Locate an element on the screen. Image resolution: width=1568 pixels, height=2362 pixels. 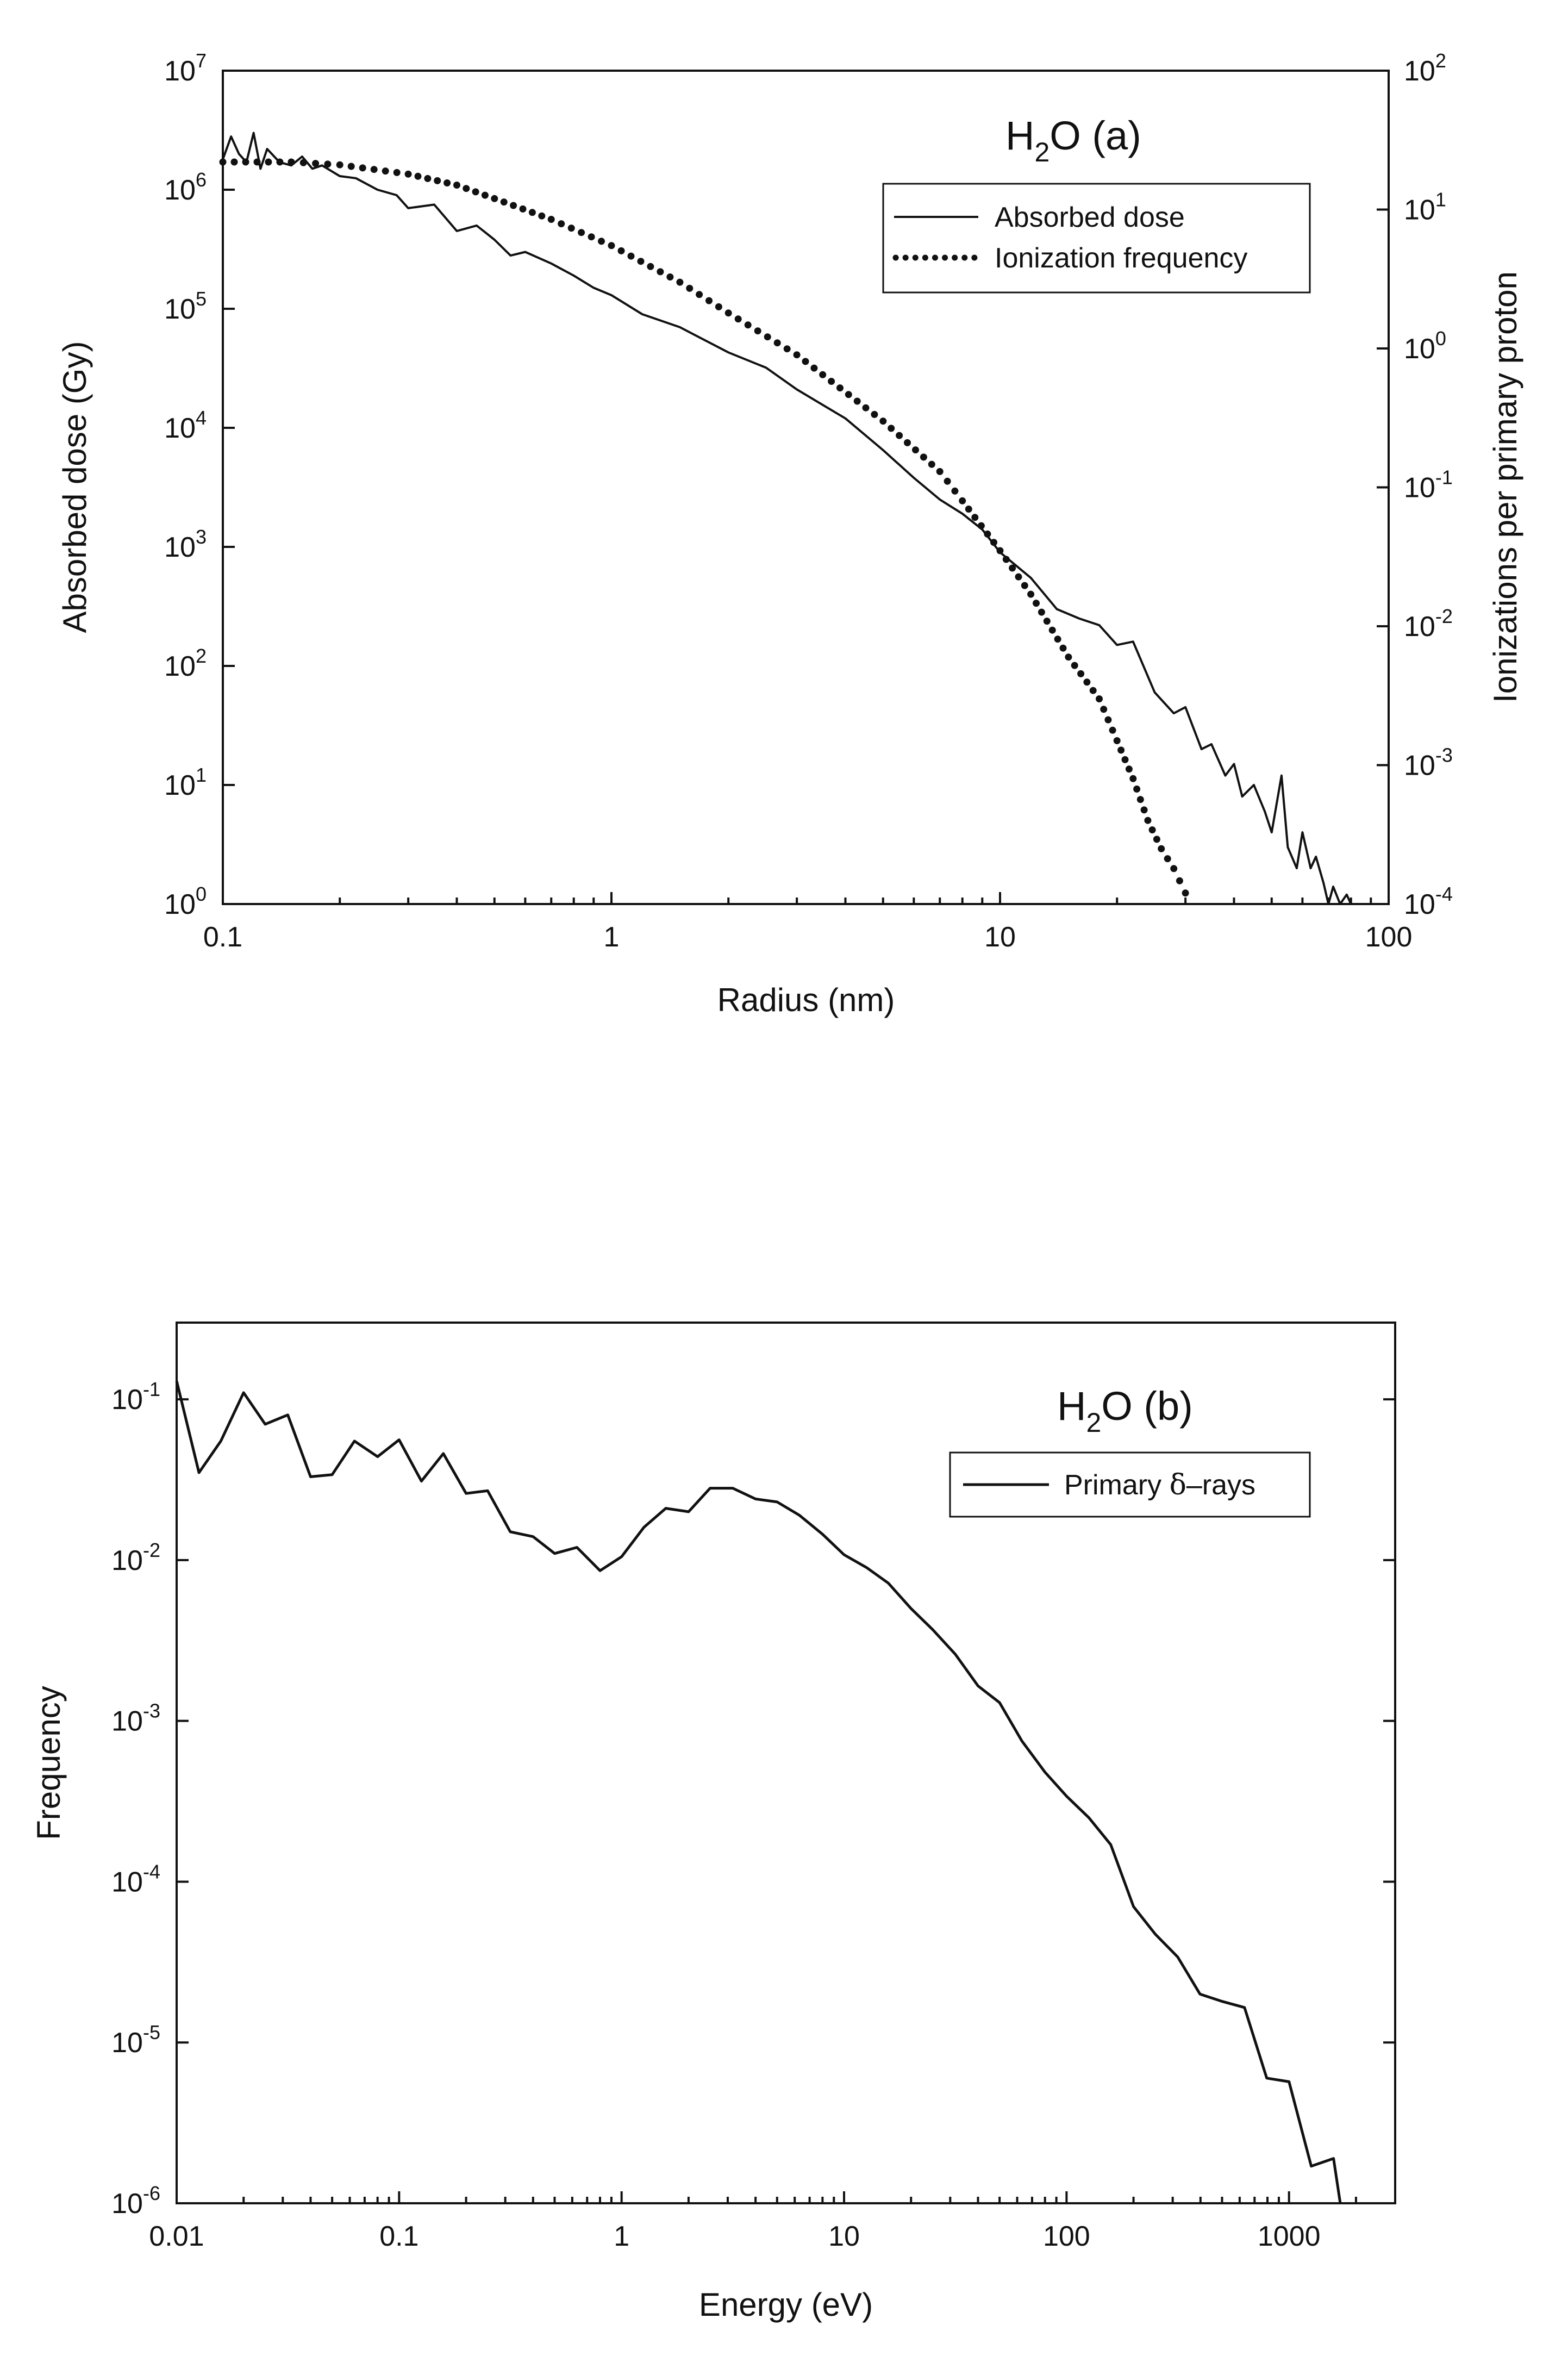
y-tick-label: 10⁻⁵ is located at coordinates (135, 2040).